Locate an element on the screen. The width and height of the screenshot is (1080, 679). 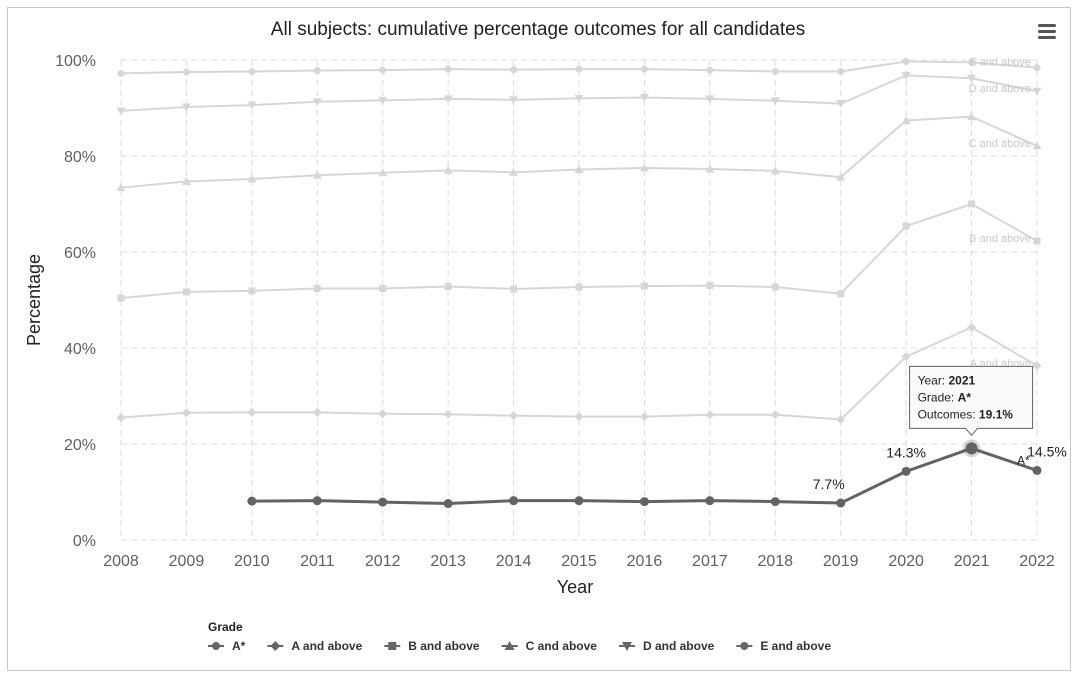
legend-item-b-and-above: B and above is located at coordinates (432, 646).